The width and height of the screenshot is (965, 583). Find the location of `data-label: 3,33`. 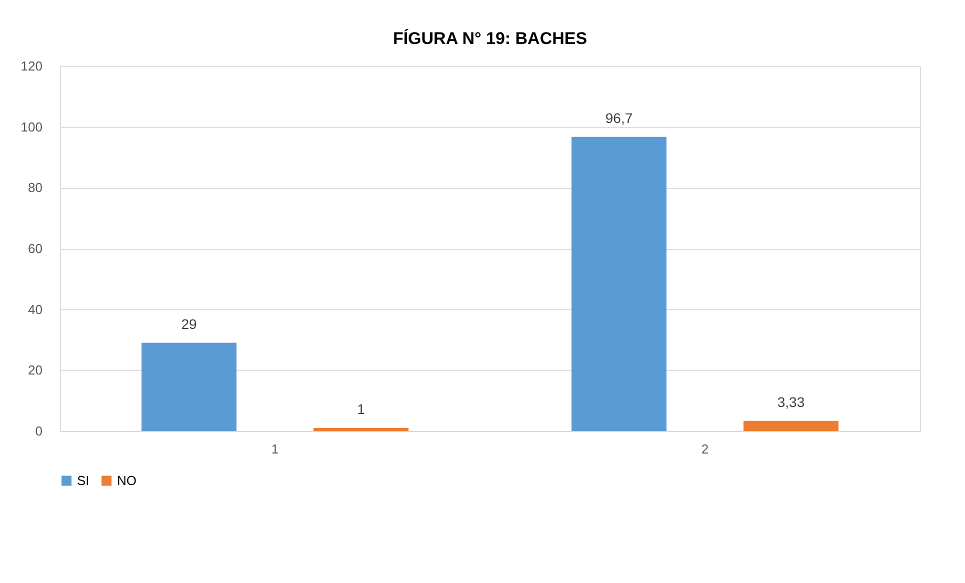

data-label: 3,33 is located at coordinates (791, 402).